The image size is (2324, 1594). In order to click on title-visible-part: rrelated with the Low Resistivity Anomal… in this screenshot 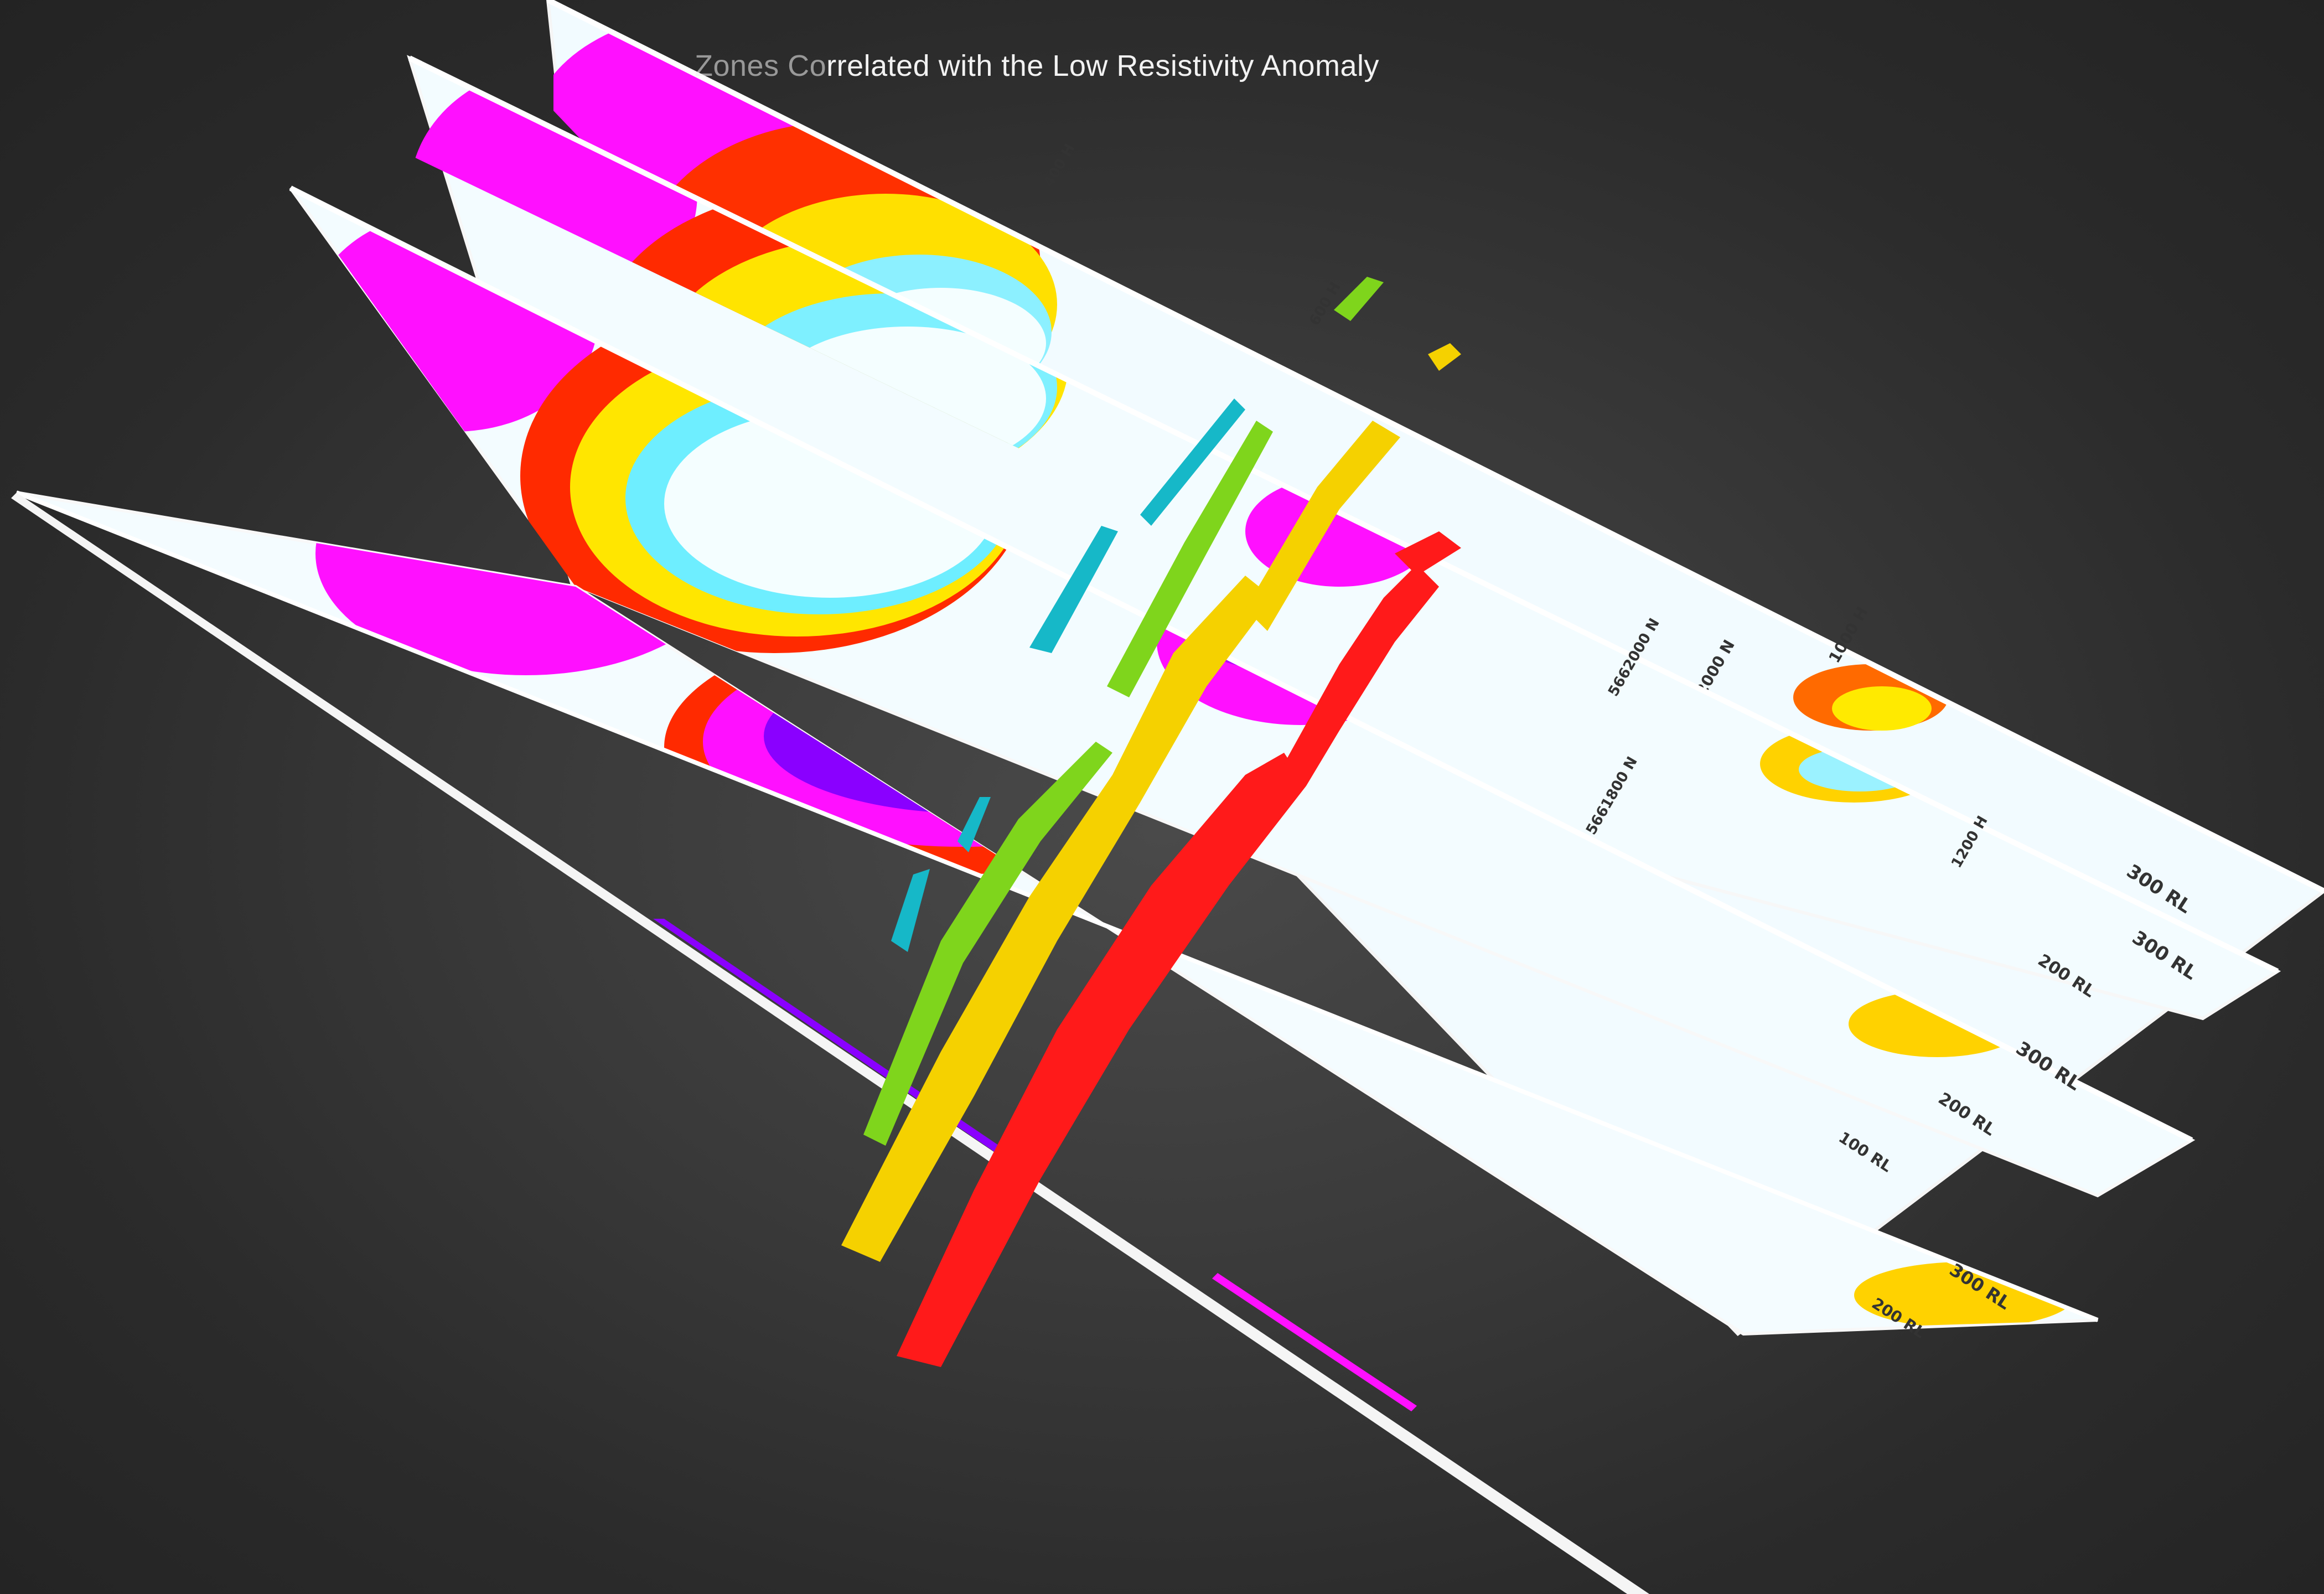, I will do `click(1103, 66)`.